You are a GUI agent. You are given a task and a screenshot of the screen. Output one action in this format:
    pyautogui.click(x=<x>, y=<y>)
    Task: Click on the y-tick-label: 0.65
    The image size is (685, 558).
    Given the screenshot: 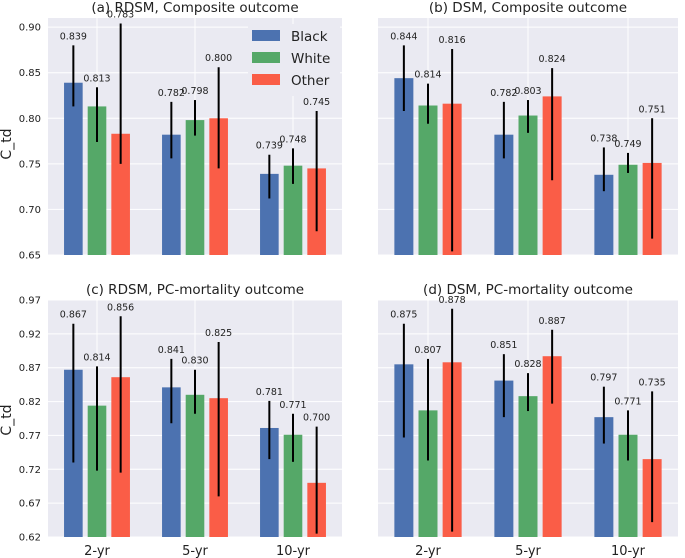 What is the action you would take?
    pyautogui.click(x=30, y=256)
    